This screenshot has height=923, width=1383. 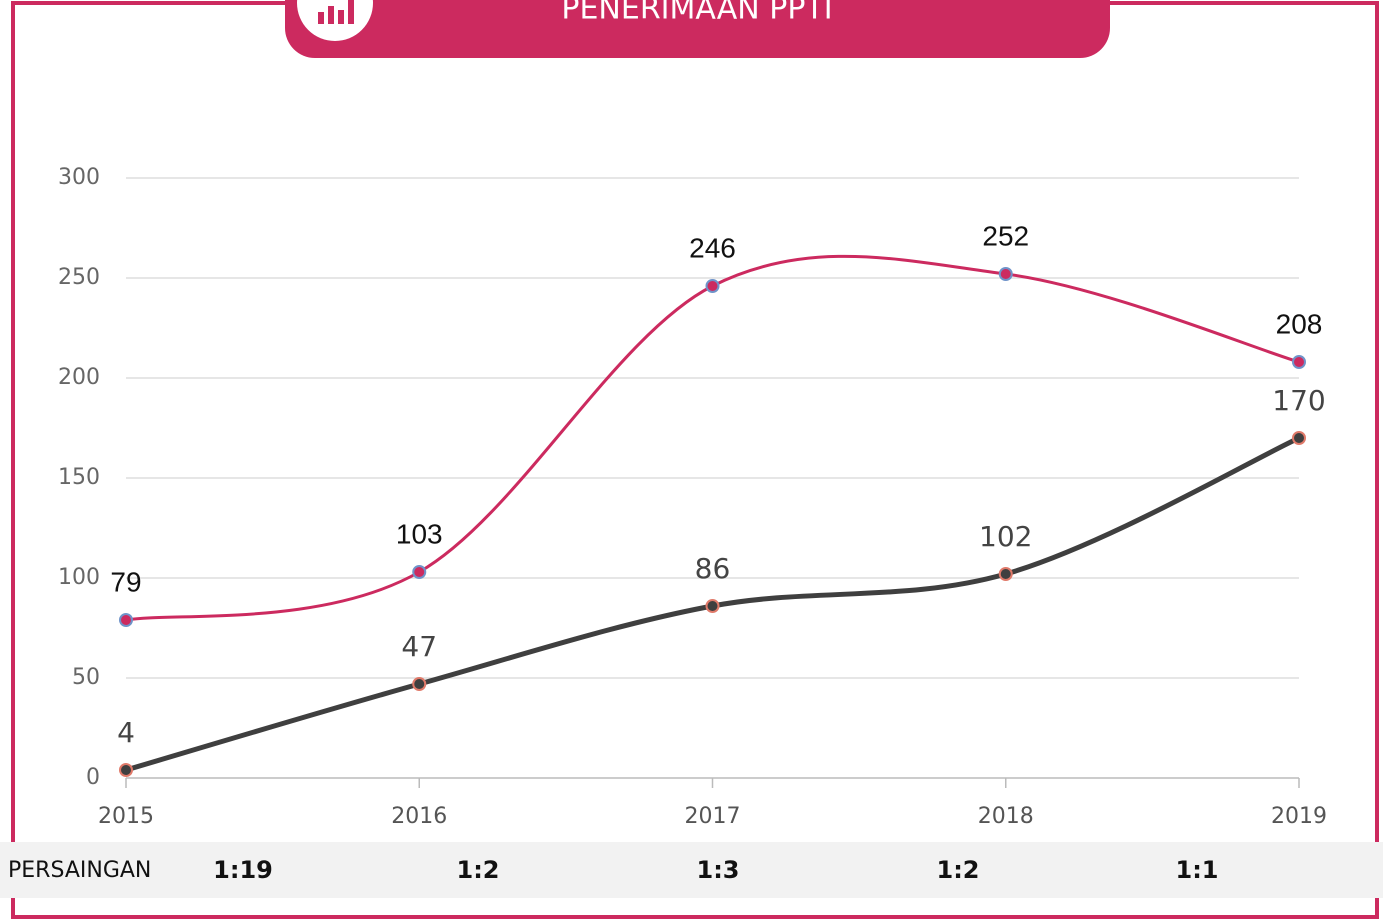 What do you see at coordinates (79, 477) in the screenshot?
I see `y-tick-label: 150` at bounding box center [79, 477].